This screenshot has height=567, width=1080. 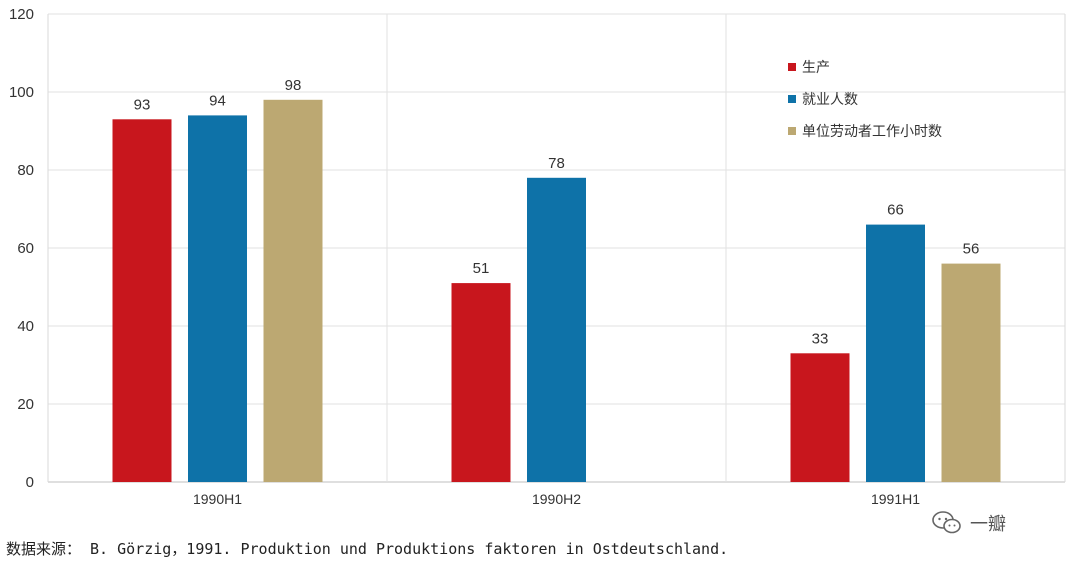 What do you see at coordinates (969, 523) in the screenshot?
I see `watermark: 一瓣` at bounding box center [969, 523].